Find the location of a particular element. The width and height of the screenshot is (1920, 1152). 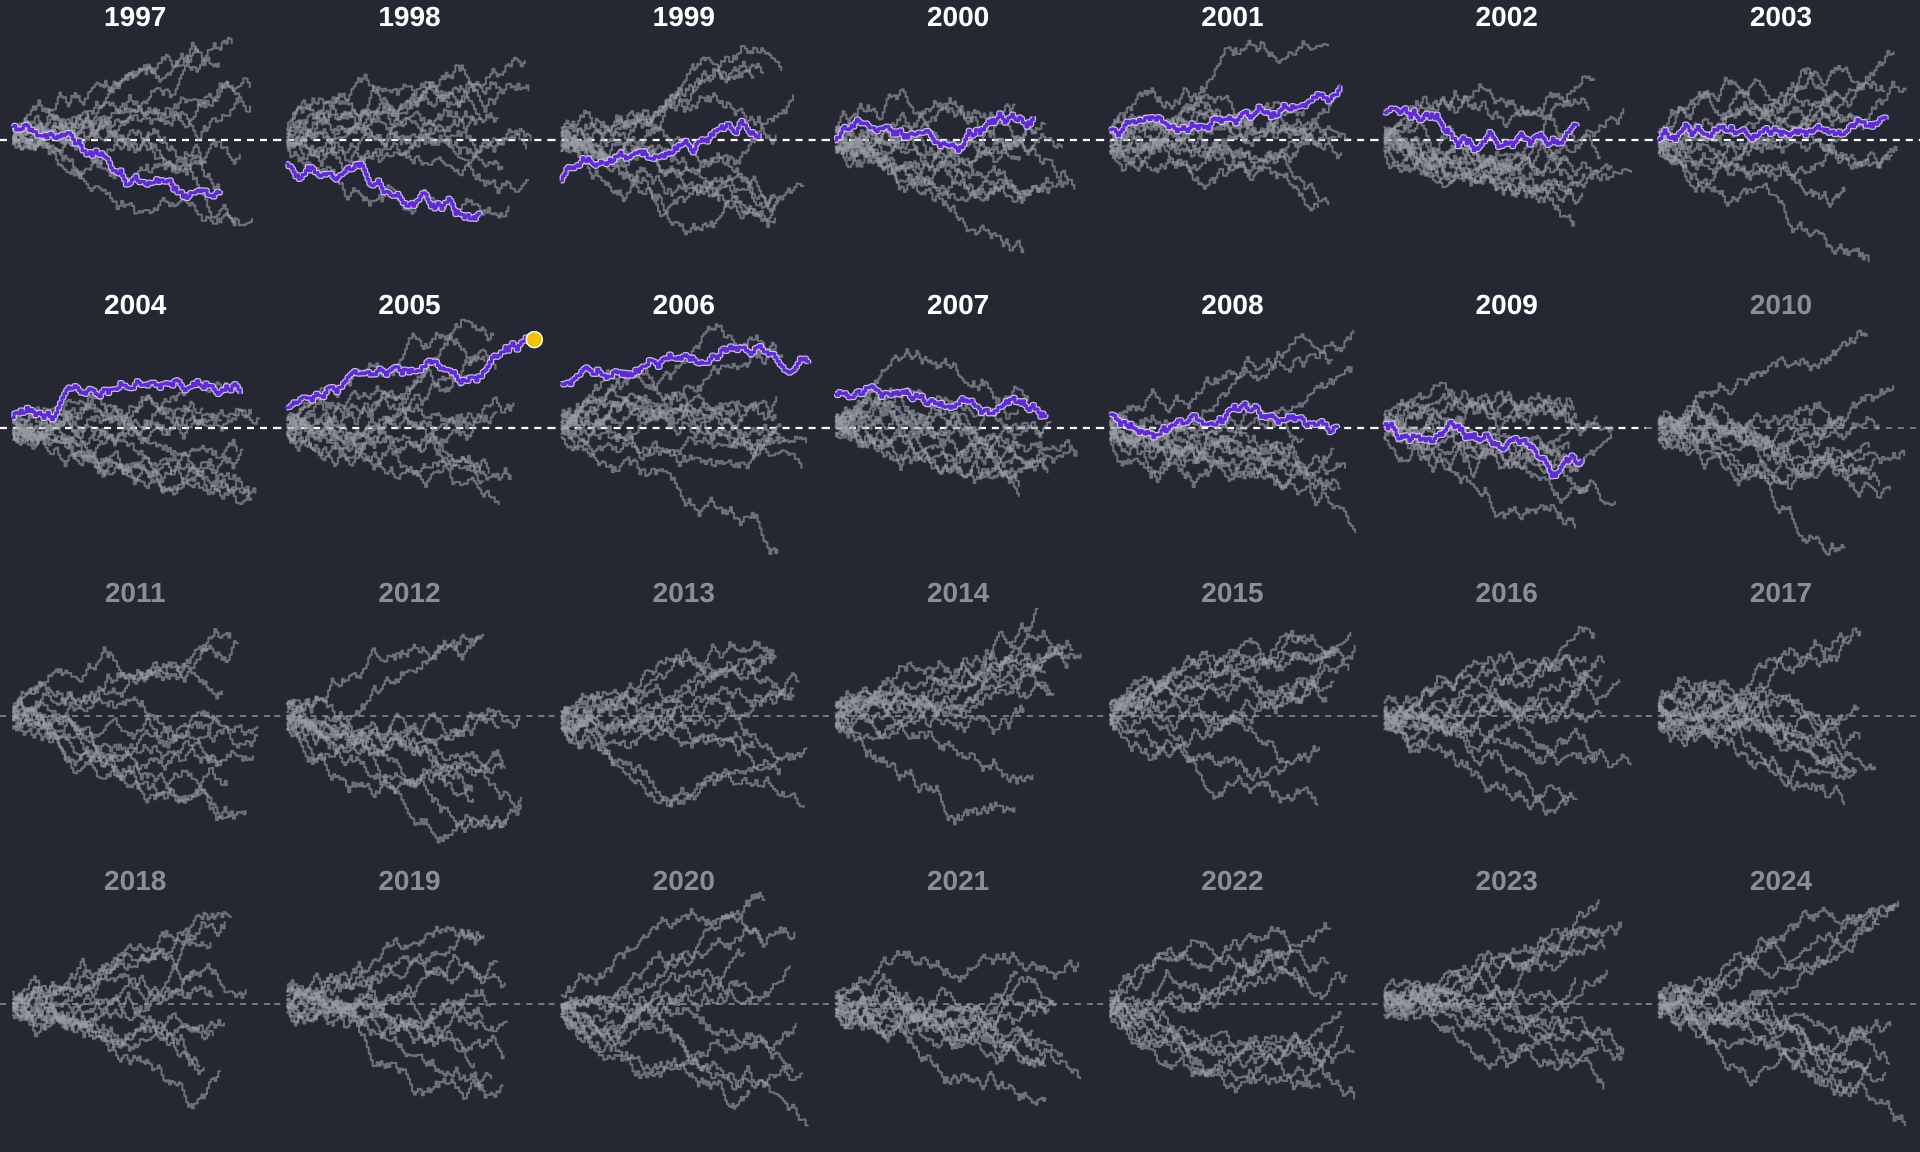

panel-2010: 2010 is located at coordinates (1782, 422).